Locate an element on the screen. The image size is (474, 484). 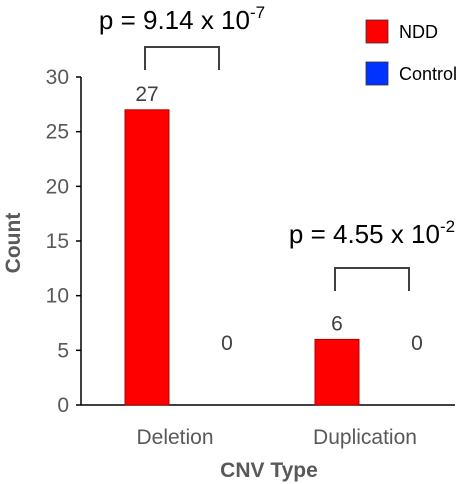
legend-label: NDD is located at coordinates (418, 32).